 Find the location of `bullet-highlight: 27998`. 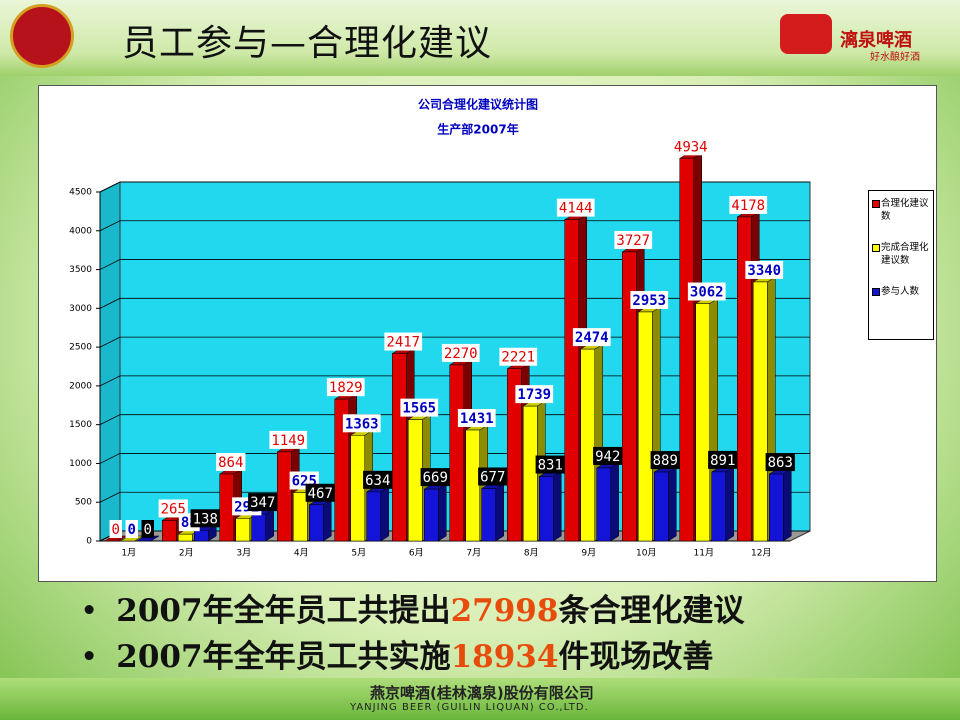

bullet-highlight: 27998 is located at coordinates (504, 611).